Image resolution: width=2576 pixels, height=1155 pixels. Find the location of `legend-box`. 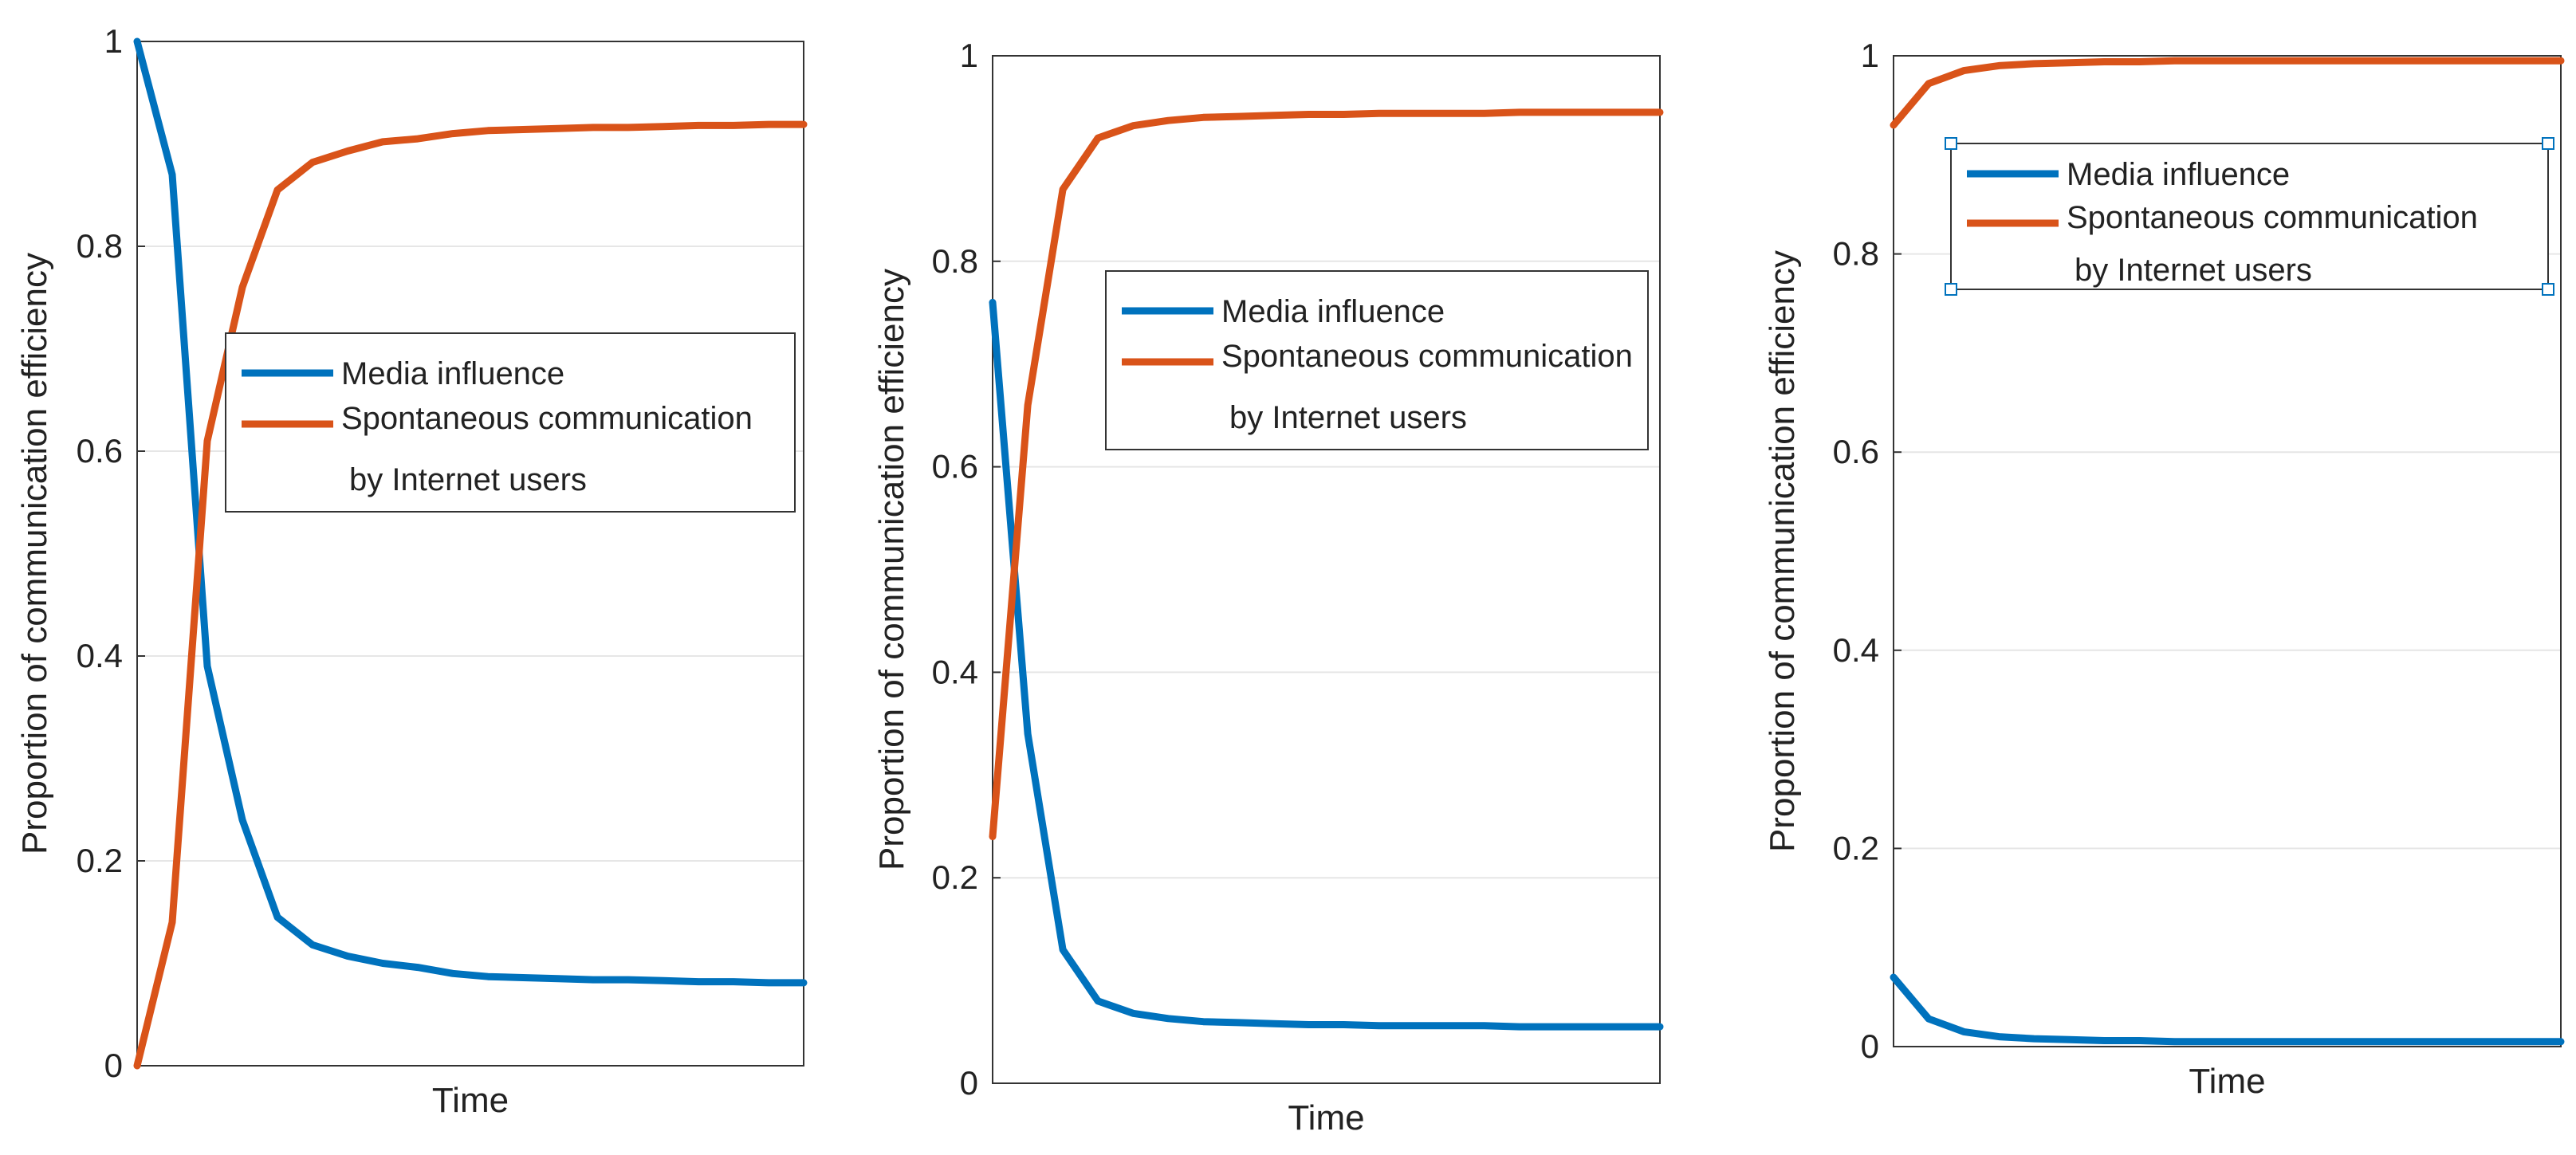

legend-box is located at coordinates (2249, 216).